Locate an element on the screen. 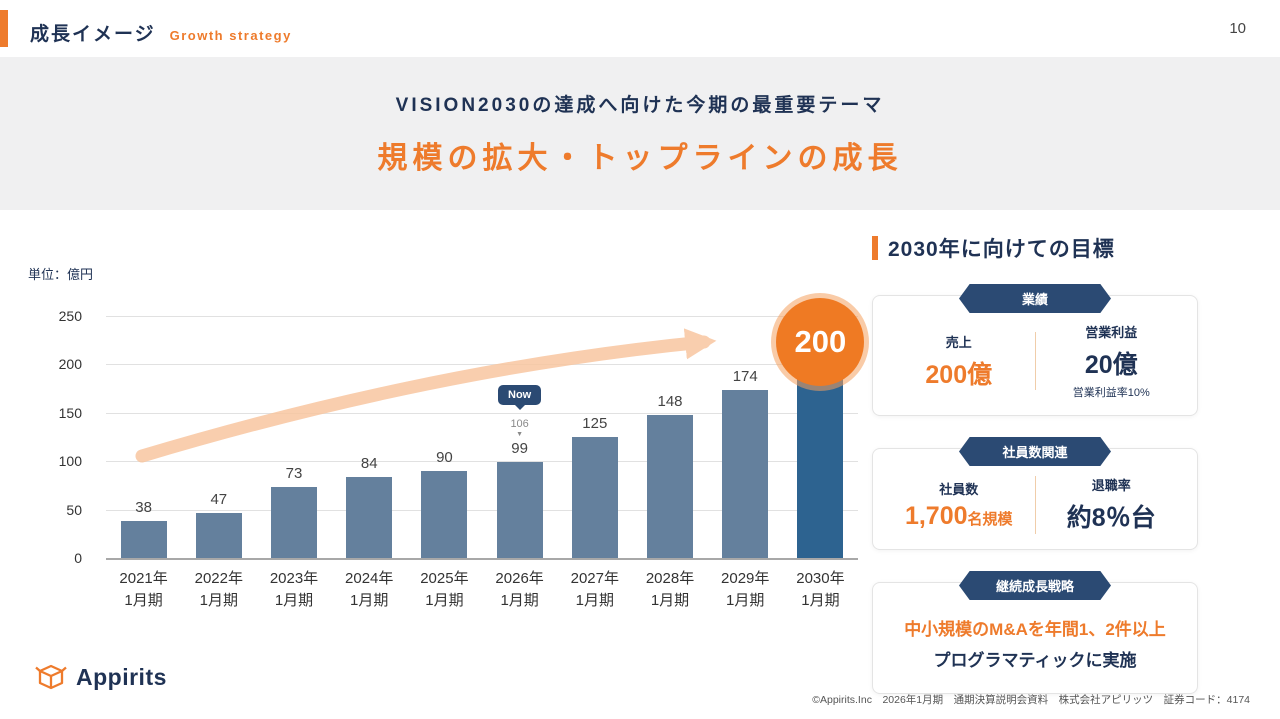 This screenshot has height=719, width=1280. metric-label: 退職率 is located at coordinates (1111, 485).